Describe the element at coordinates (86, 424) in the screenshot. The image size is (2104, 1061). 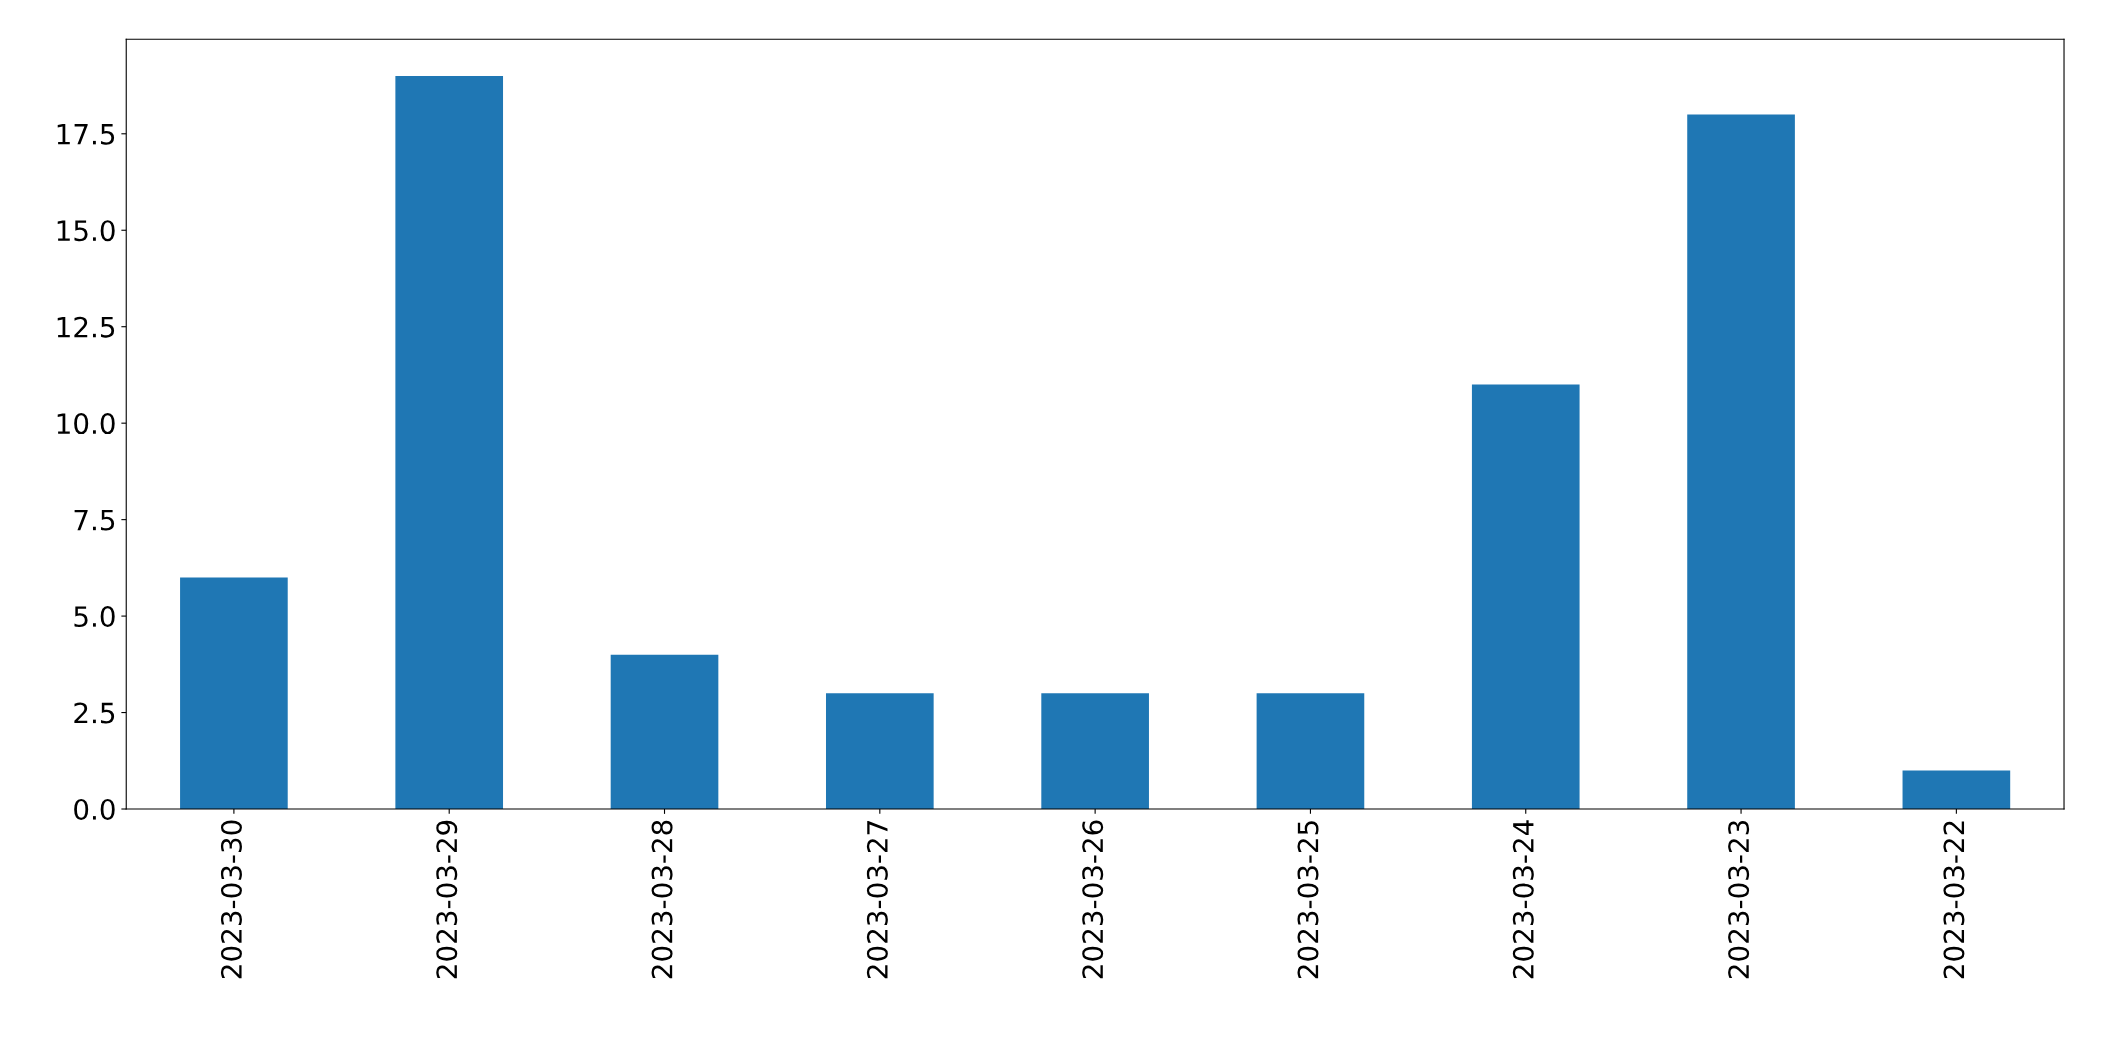
I see `y-tick-label: 10.0` at that location.